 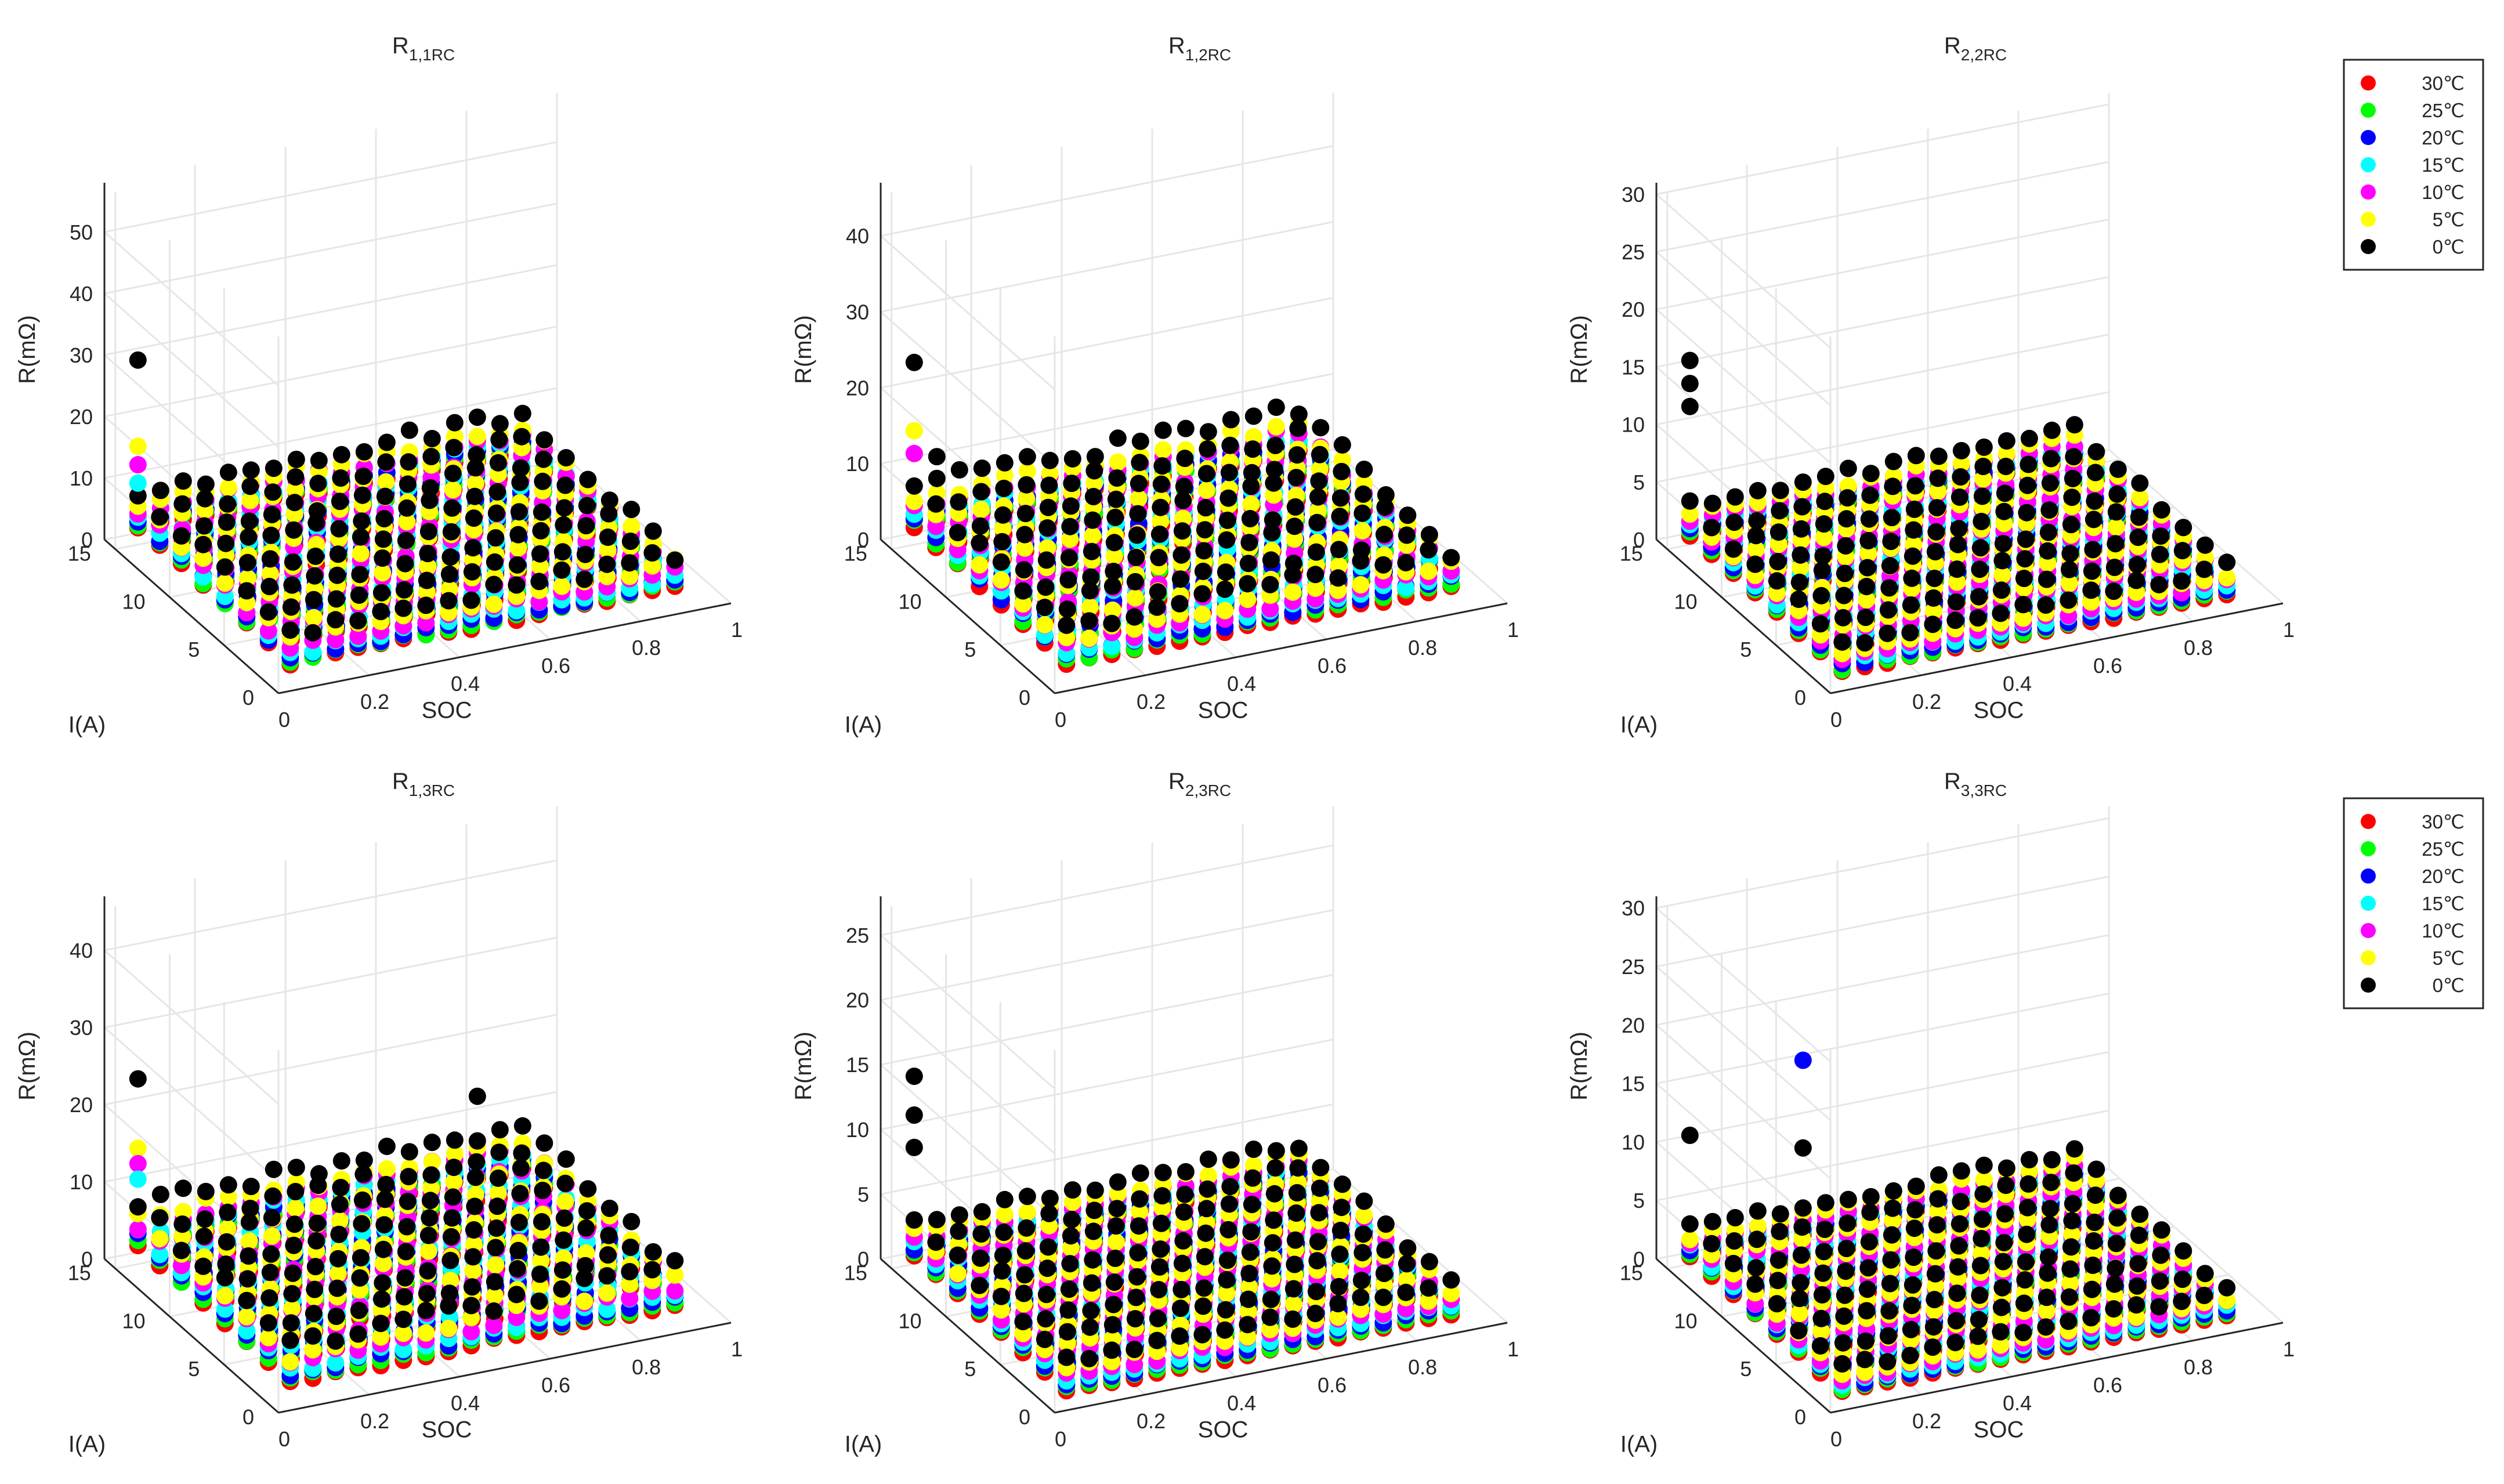 What do you see at coordinates (1579, 350) in the screenshot?
I see `resistance-axis-label: R(mΩ)` at bounding box center [1579, 350].